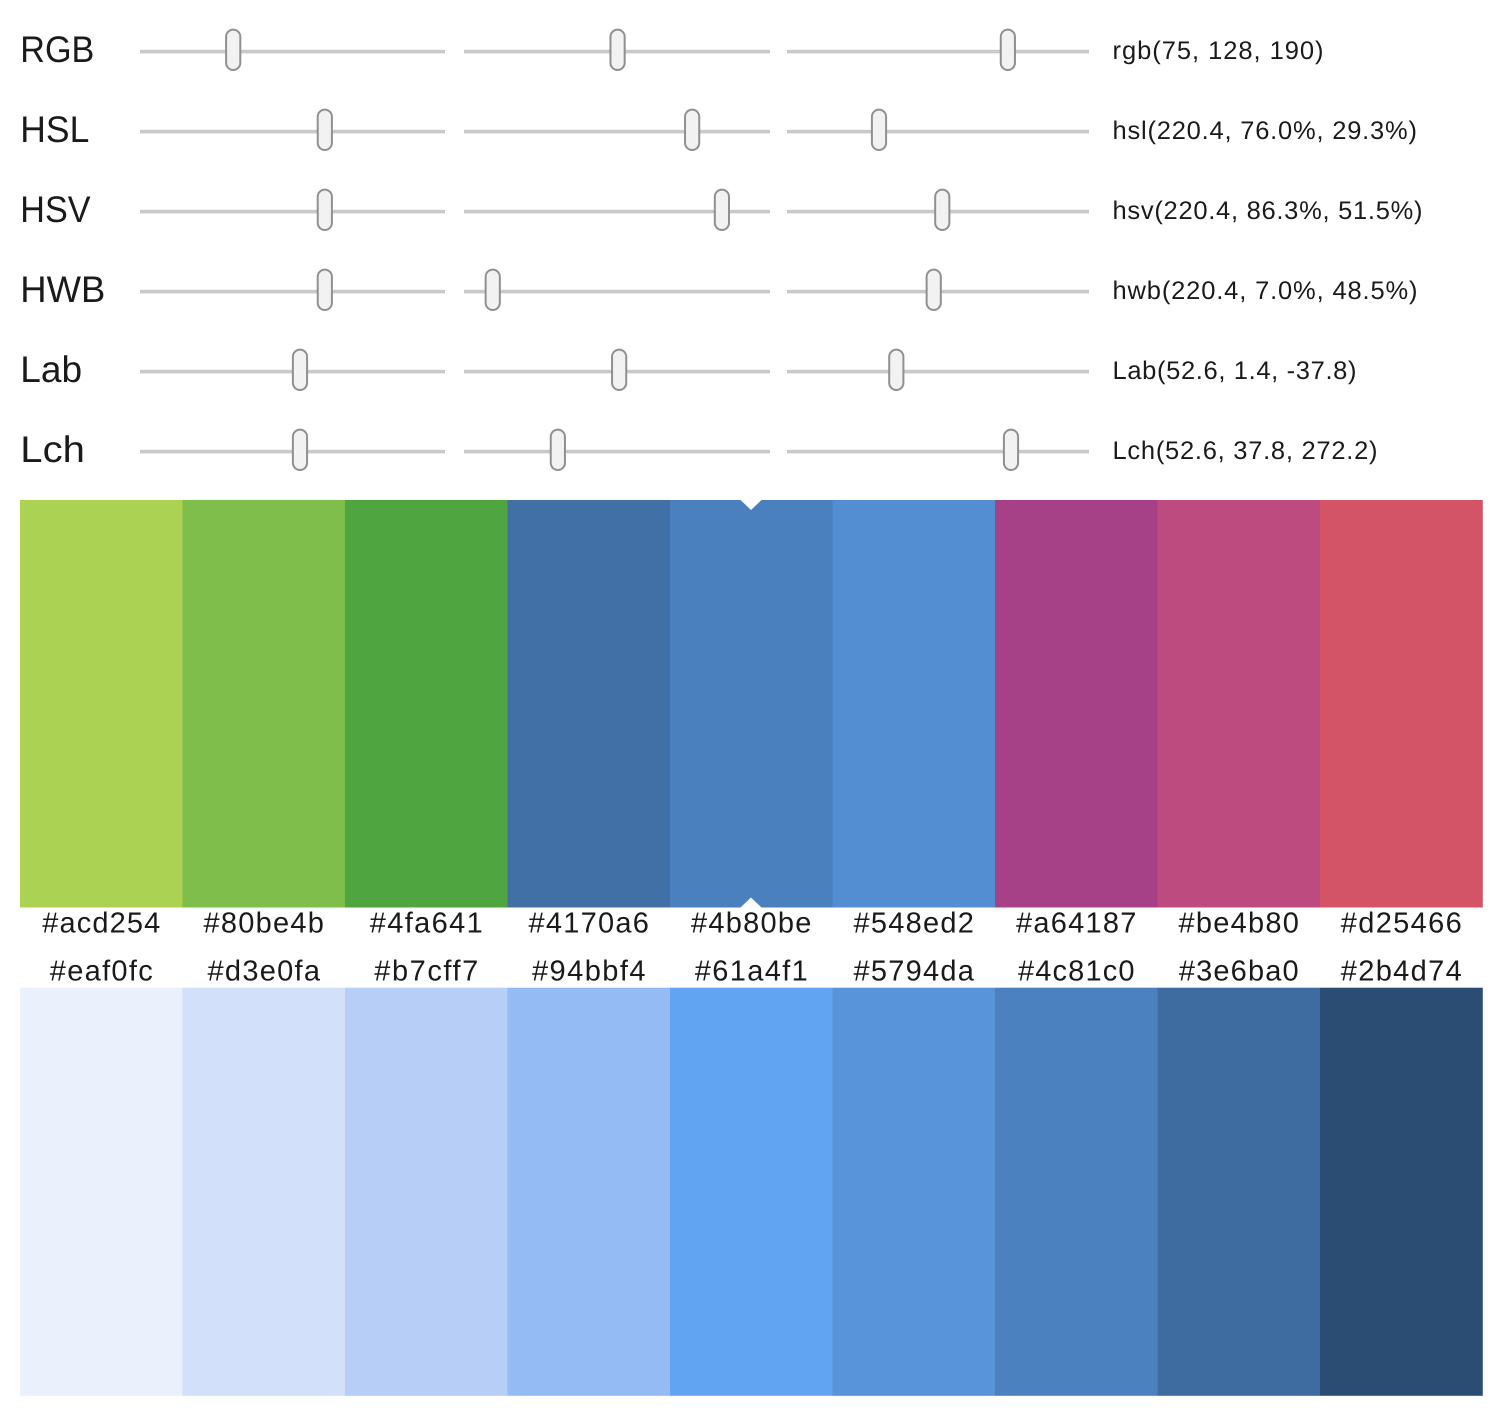  Describe the element at coordinates (1265, 131) in the screenshot. I see `svg-text: hsl(220.4, 76.0%, 29.3%)` at that location.